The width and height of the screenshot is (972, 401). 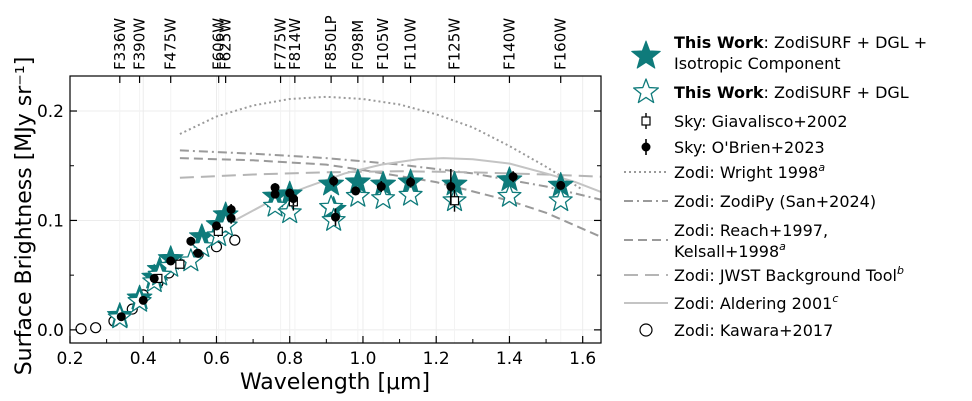 What do you see at coordinates (646, 330) in the screenshot?
I see `legend-marker-kawara` at bounding box center [646, 330].